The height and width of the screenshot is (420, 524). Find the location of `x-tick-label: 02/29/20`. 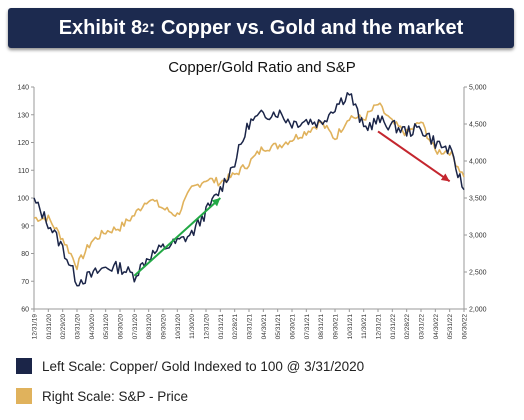

x-tick-label: 02/29/20 is located at coordinates (63, 327).